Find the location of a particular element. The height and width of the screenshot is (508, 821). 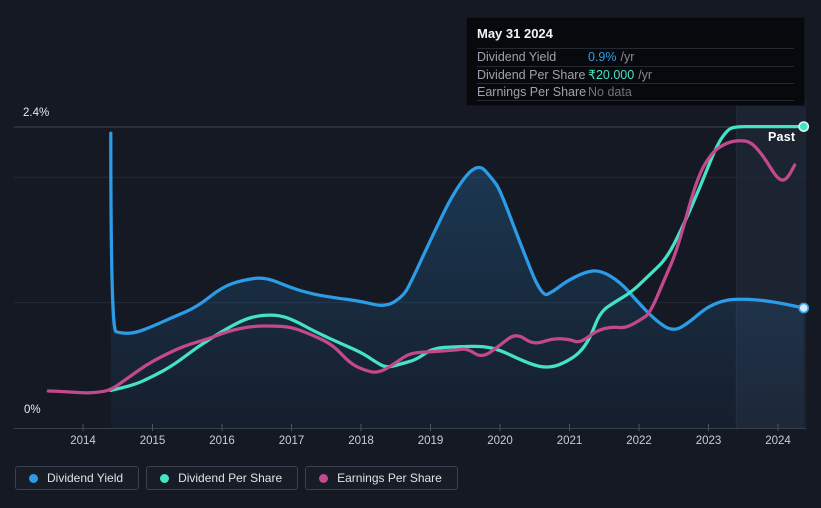

legend-label: Dividend Per Share is located at coordinates (230, 478).